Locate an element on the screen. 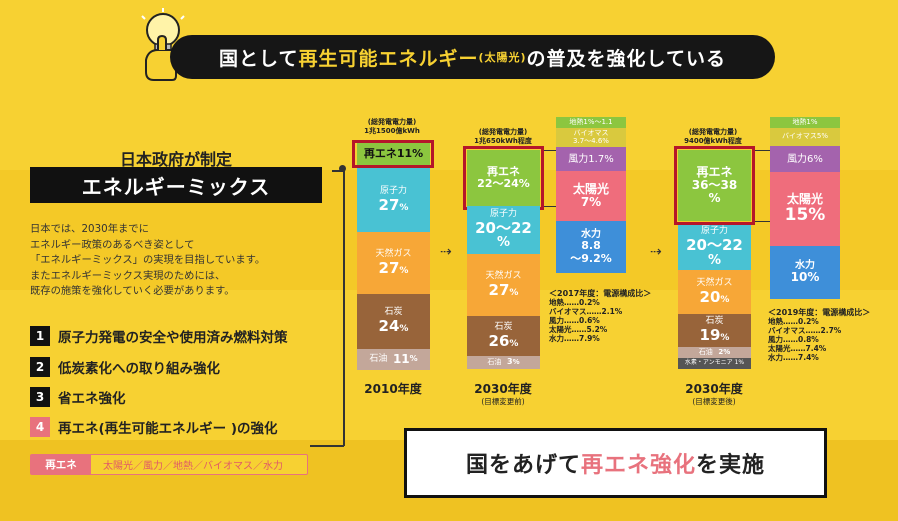 This screenshot has width=898, height=521. header-banner: 国として 再生可能エネルギー (太陽光) の普及を強化している is located at coordinates (472, 57).